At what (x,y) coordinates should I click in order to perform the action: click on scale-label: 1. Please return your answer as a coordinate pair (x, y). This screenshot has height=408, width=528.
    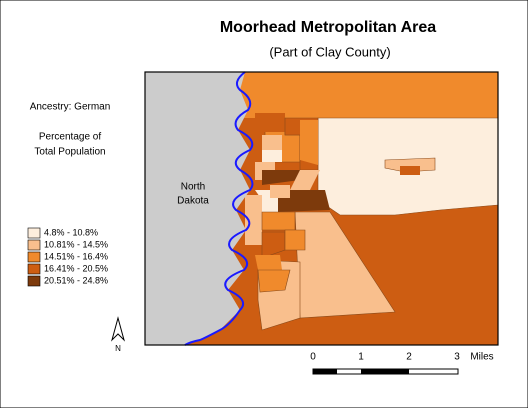
    Looking at the image, I should click on (361, 357).